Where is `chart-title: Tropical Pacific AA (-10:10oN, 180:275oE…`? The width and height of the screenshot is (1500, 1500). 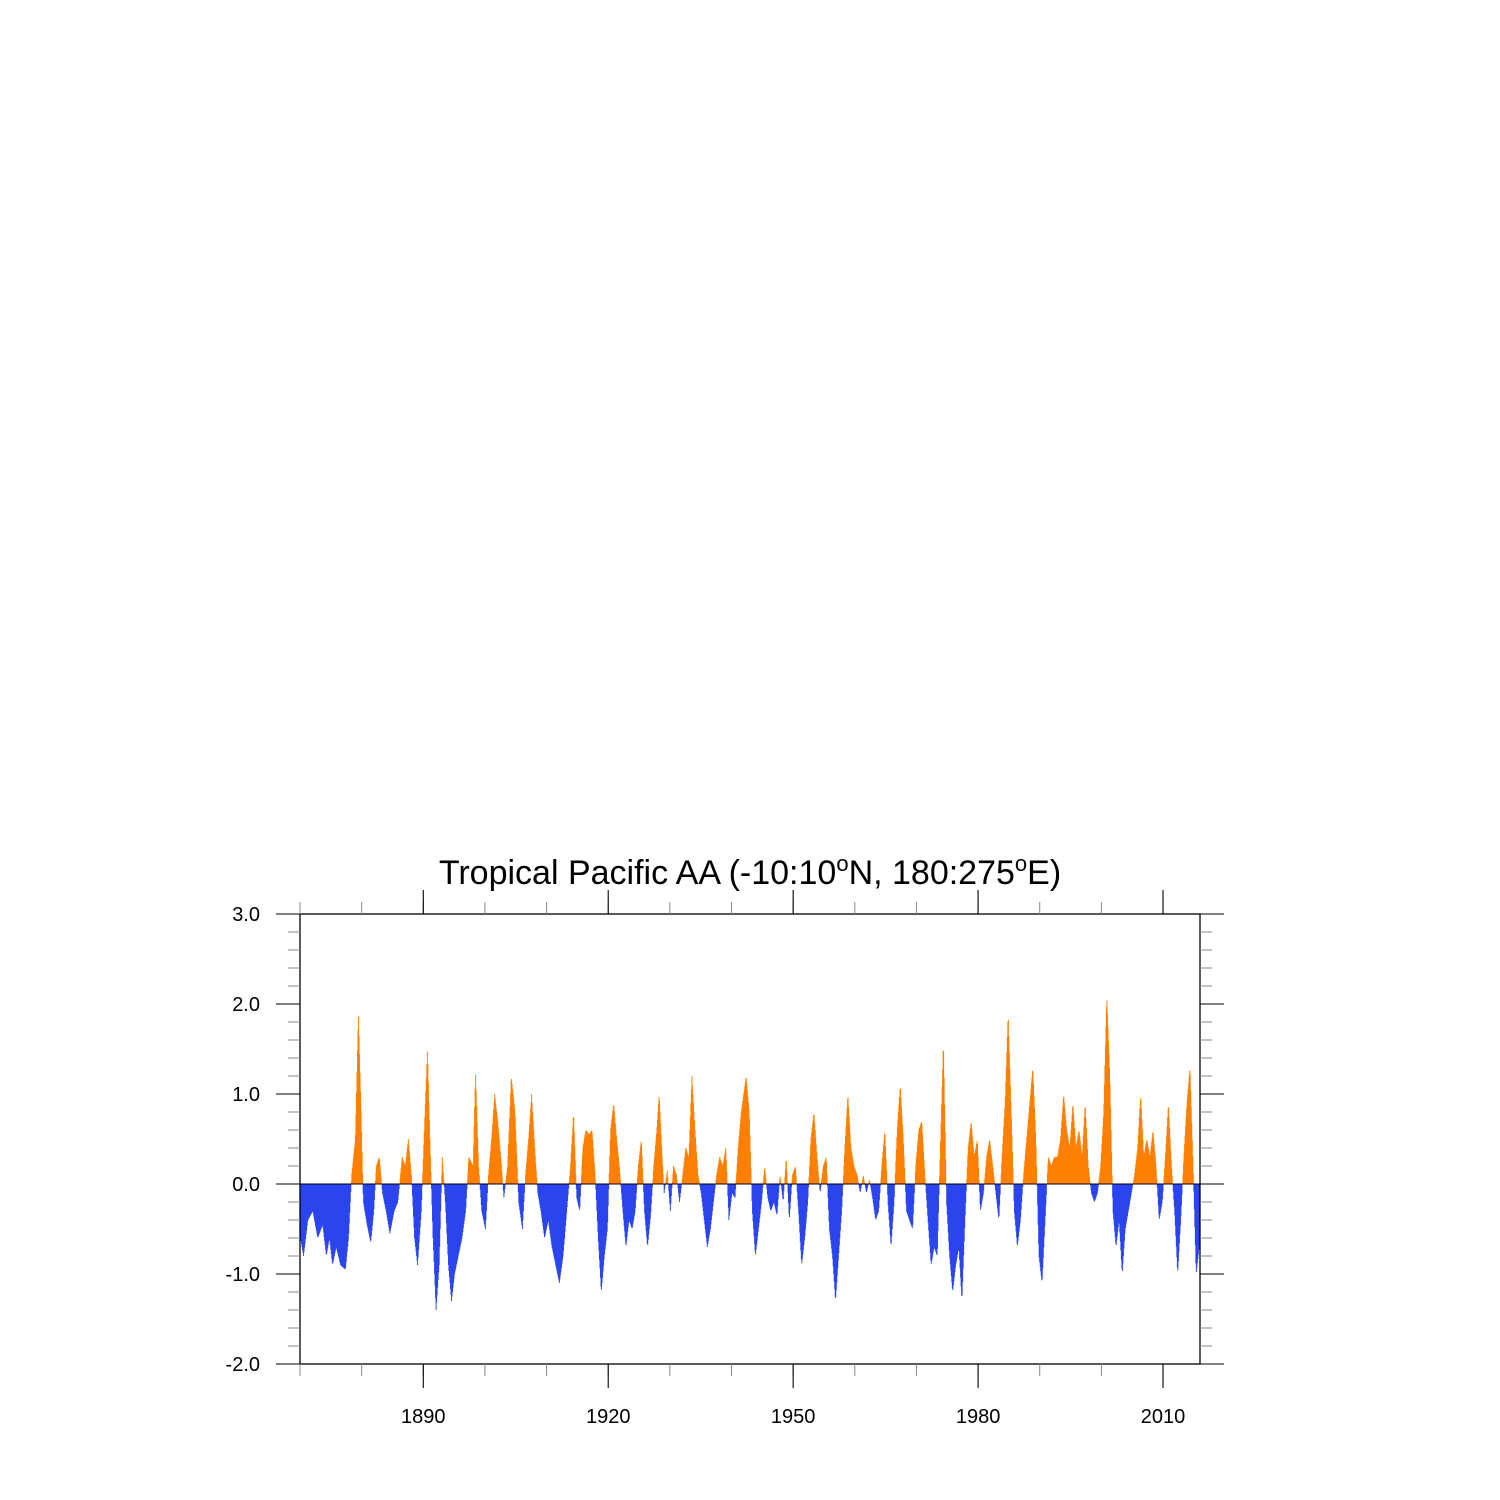 chart-title: Tropical Pacific AA (-10:10oN, 180:275oE… is located at coordinates (750, 871).